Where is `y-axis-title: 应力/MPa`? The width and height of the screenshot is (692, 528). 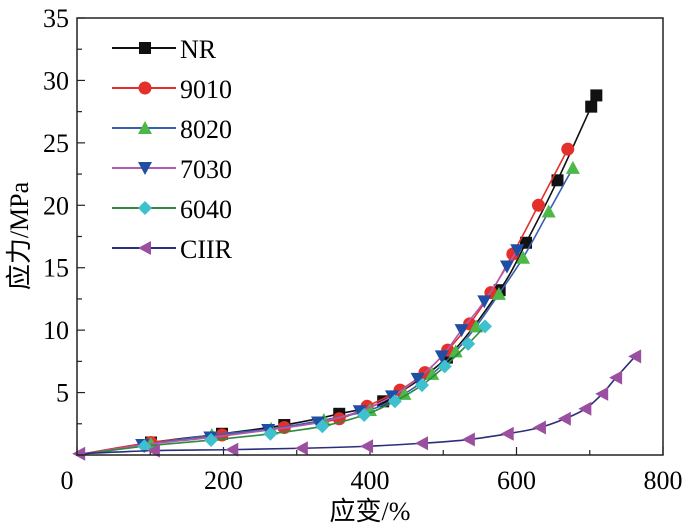 y-axis-title: 应力/MPa is located at coordinates (19, 235).